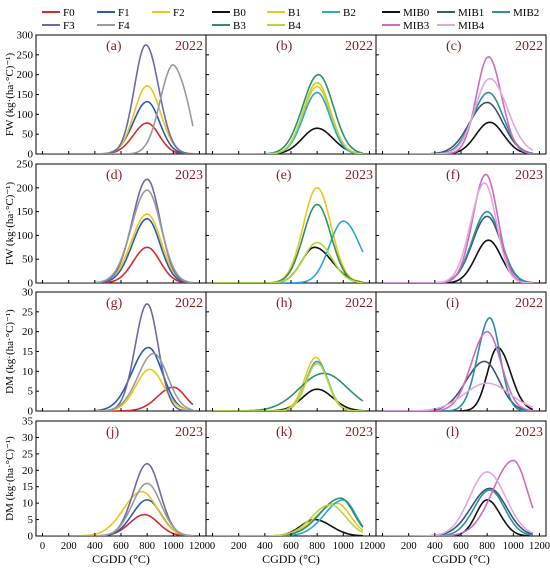 The width and height of the screenshot is (550, 577). I want to click on legend-entry-b4: B4, so click(284, 26).